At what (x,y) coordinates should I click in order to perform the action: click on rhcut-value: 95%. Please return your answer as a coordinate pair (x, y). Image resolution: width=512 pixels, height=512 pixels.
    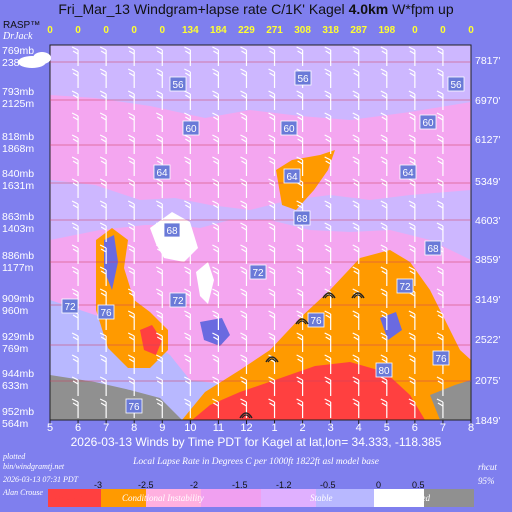
    Looking at the image, I should click on (486, 481).